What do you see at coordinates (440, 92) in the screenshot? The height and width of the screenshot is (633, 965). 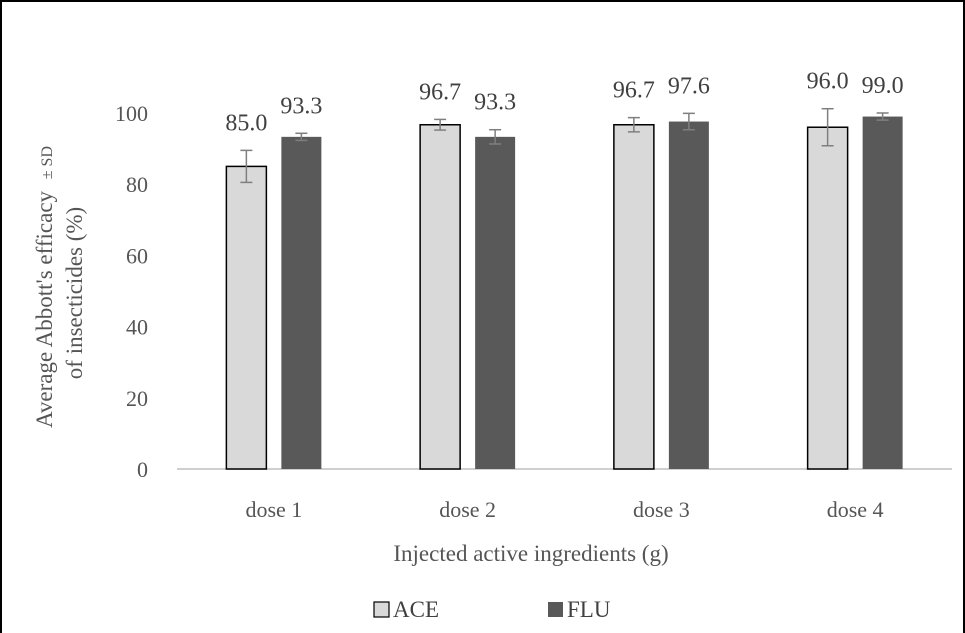 I see `data-label-ace-1: 96.7` at bounding box center [440, 92].